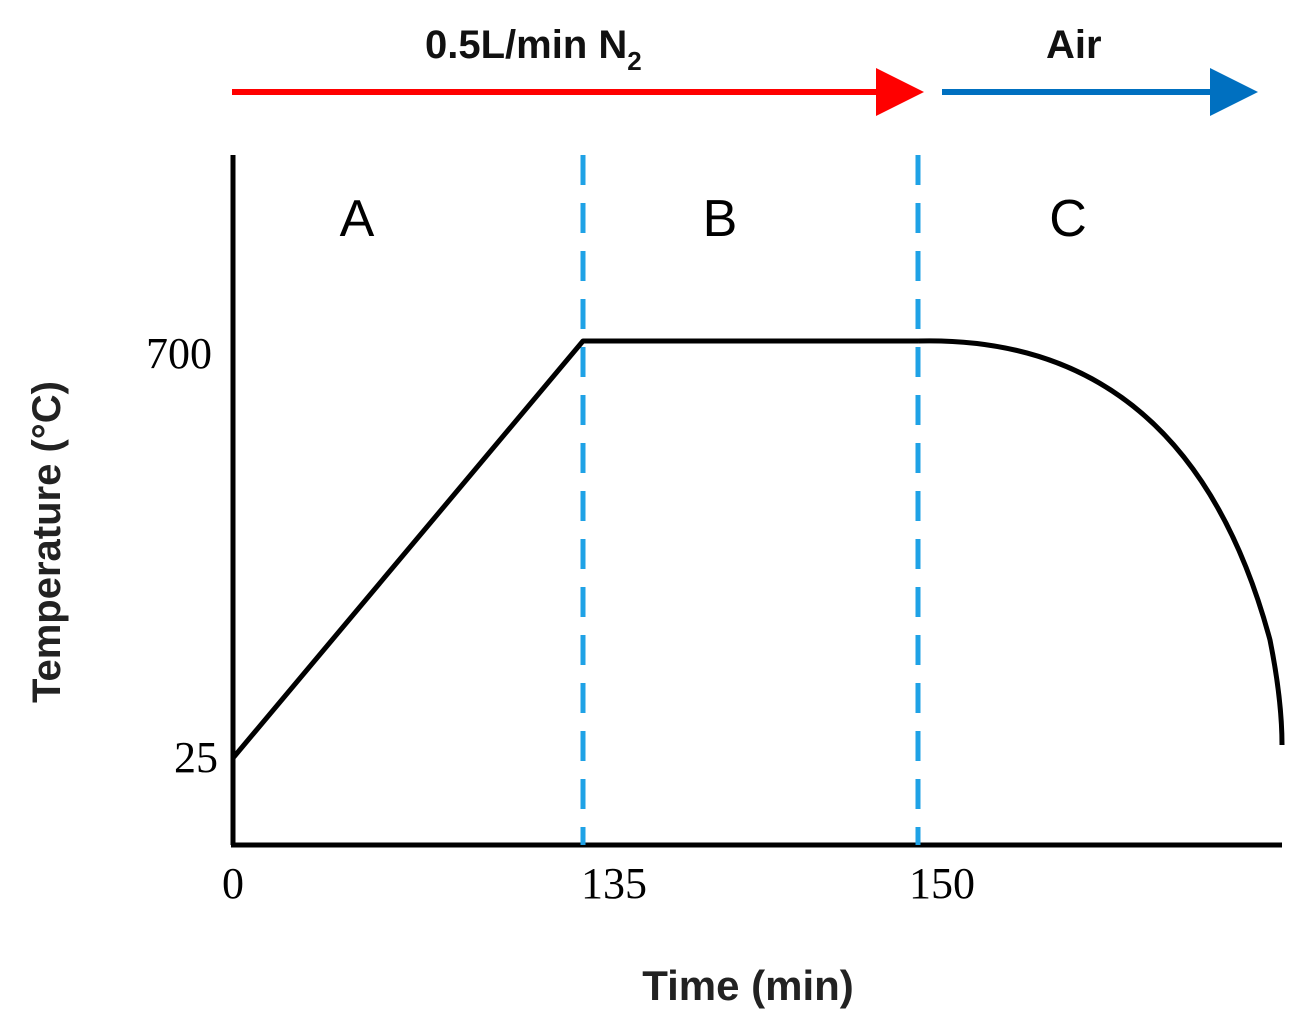 Image resolution: width=1308 pixels, height=1021 pixels. Describe the element at coordinates (1068, 219) in the screenshot. I see `region-label-c: C` at that location.